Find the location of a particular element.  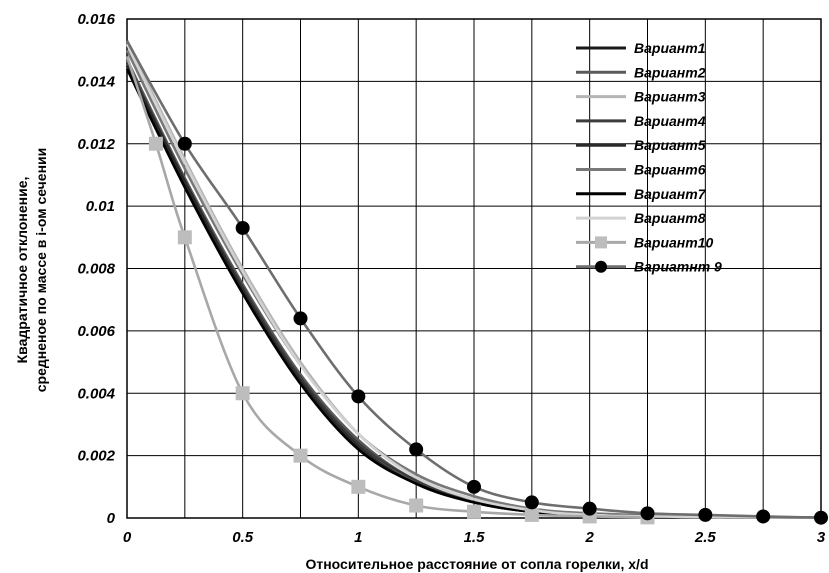

x-tick-label: 0.5 is located at coordinates (243, 537).